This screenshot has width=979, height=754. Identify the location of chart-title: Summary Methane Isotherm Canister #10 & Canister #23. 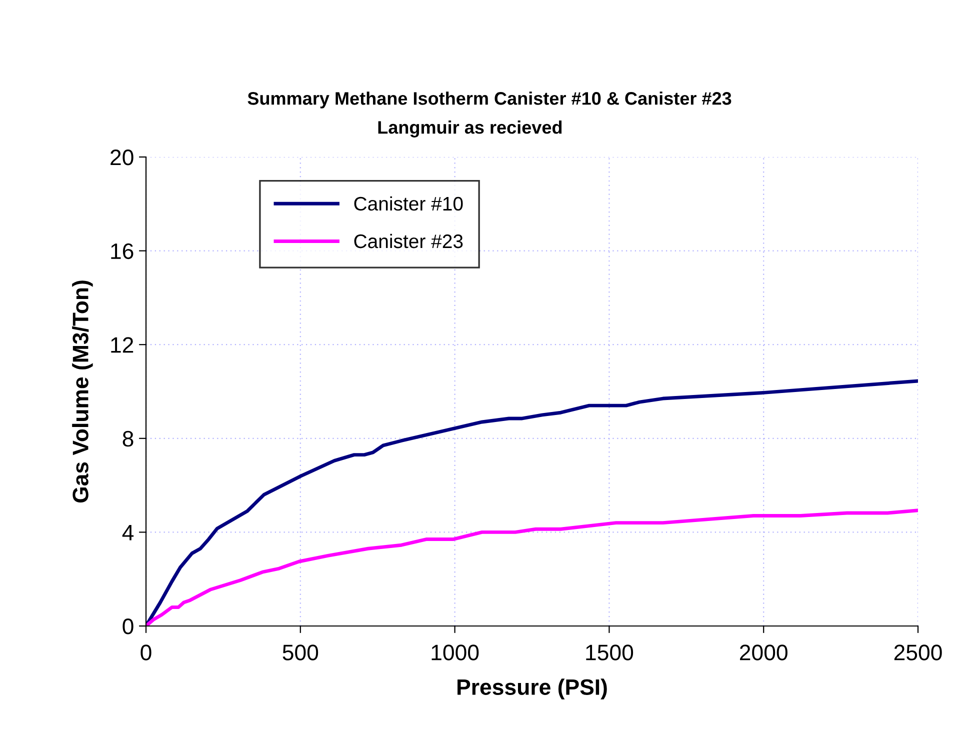
(490, 100).